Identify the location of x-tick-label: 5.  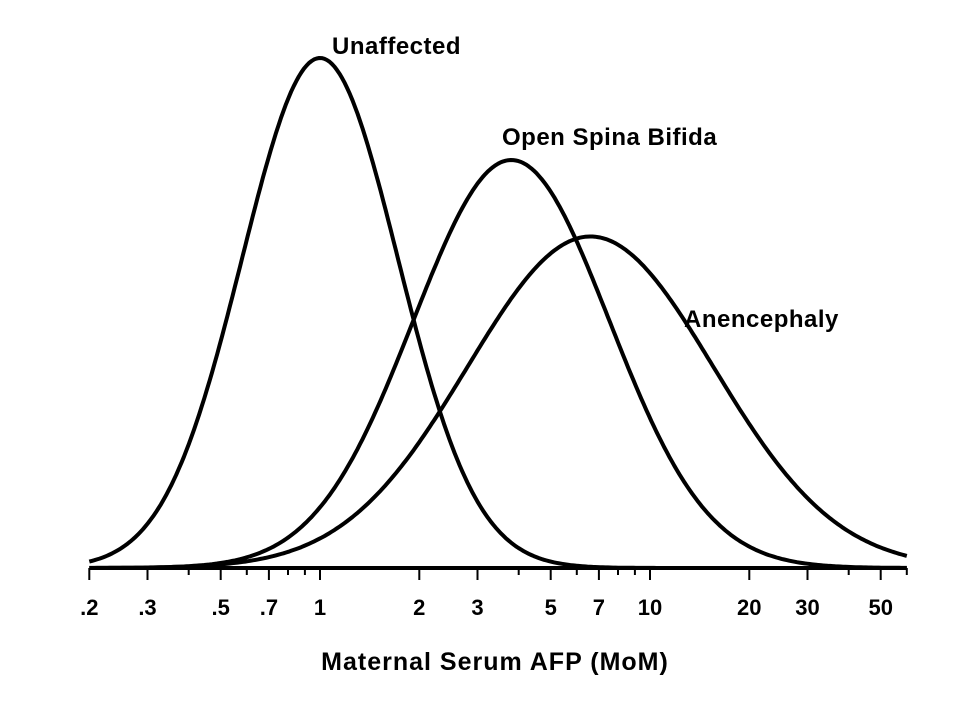
(551, 607).